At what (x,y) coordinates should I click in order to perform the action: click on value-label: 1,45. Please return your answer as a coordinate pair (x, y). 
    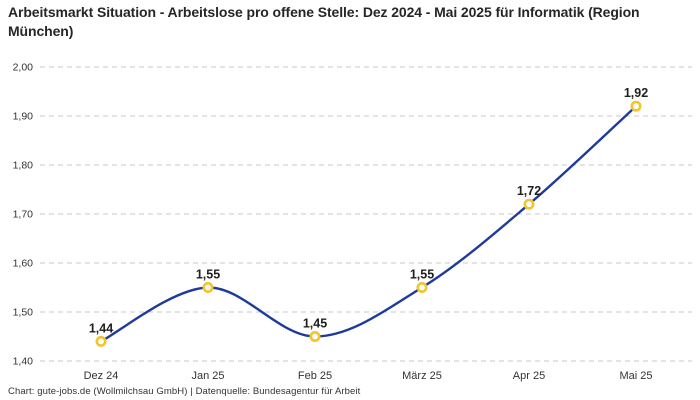
    Looking at the image, I should click on (315, 324).